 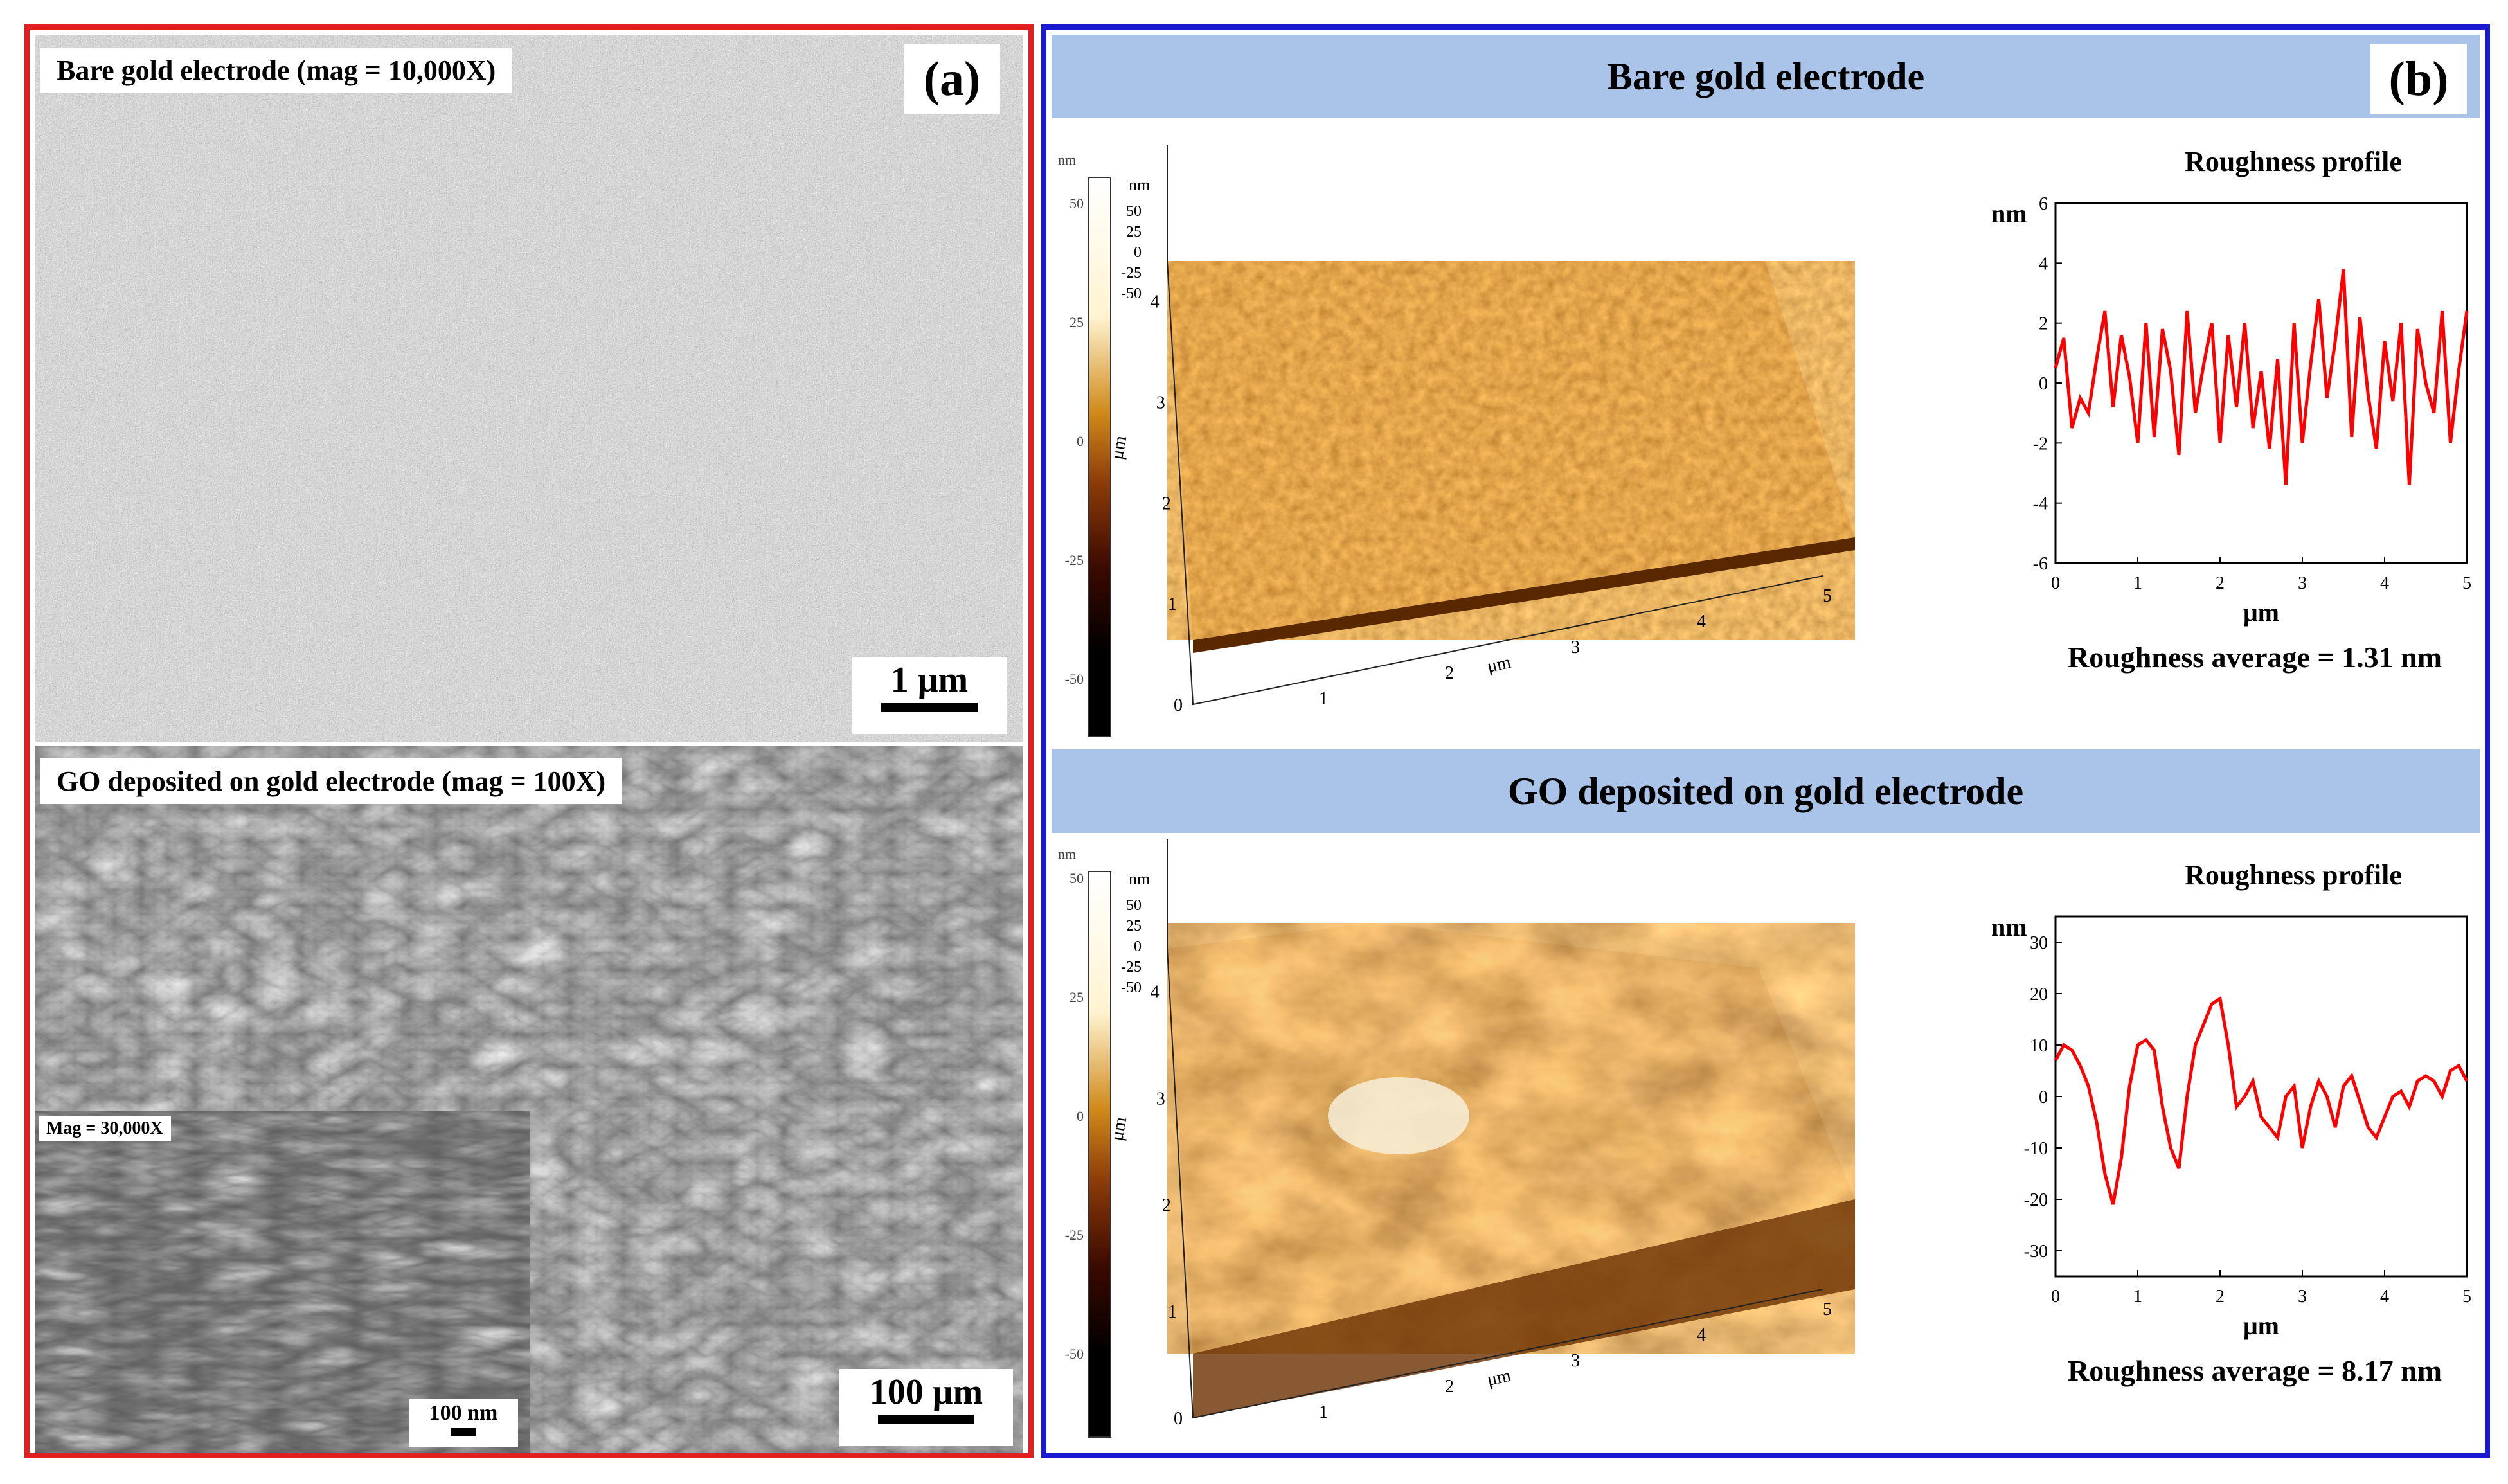 What do you see at coordinates (2040, 504) in the screenshot?
I see `y-tick-label: -4` at bounding box center [2040, 504].